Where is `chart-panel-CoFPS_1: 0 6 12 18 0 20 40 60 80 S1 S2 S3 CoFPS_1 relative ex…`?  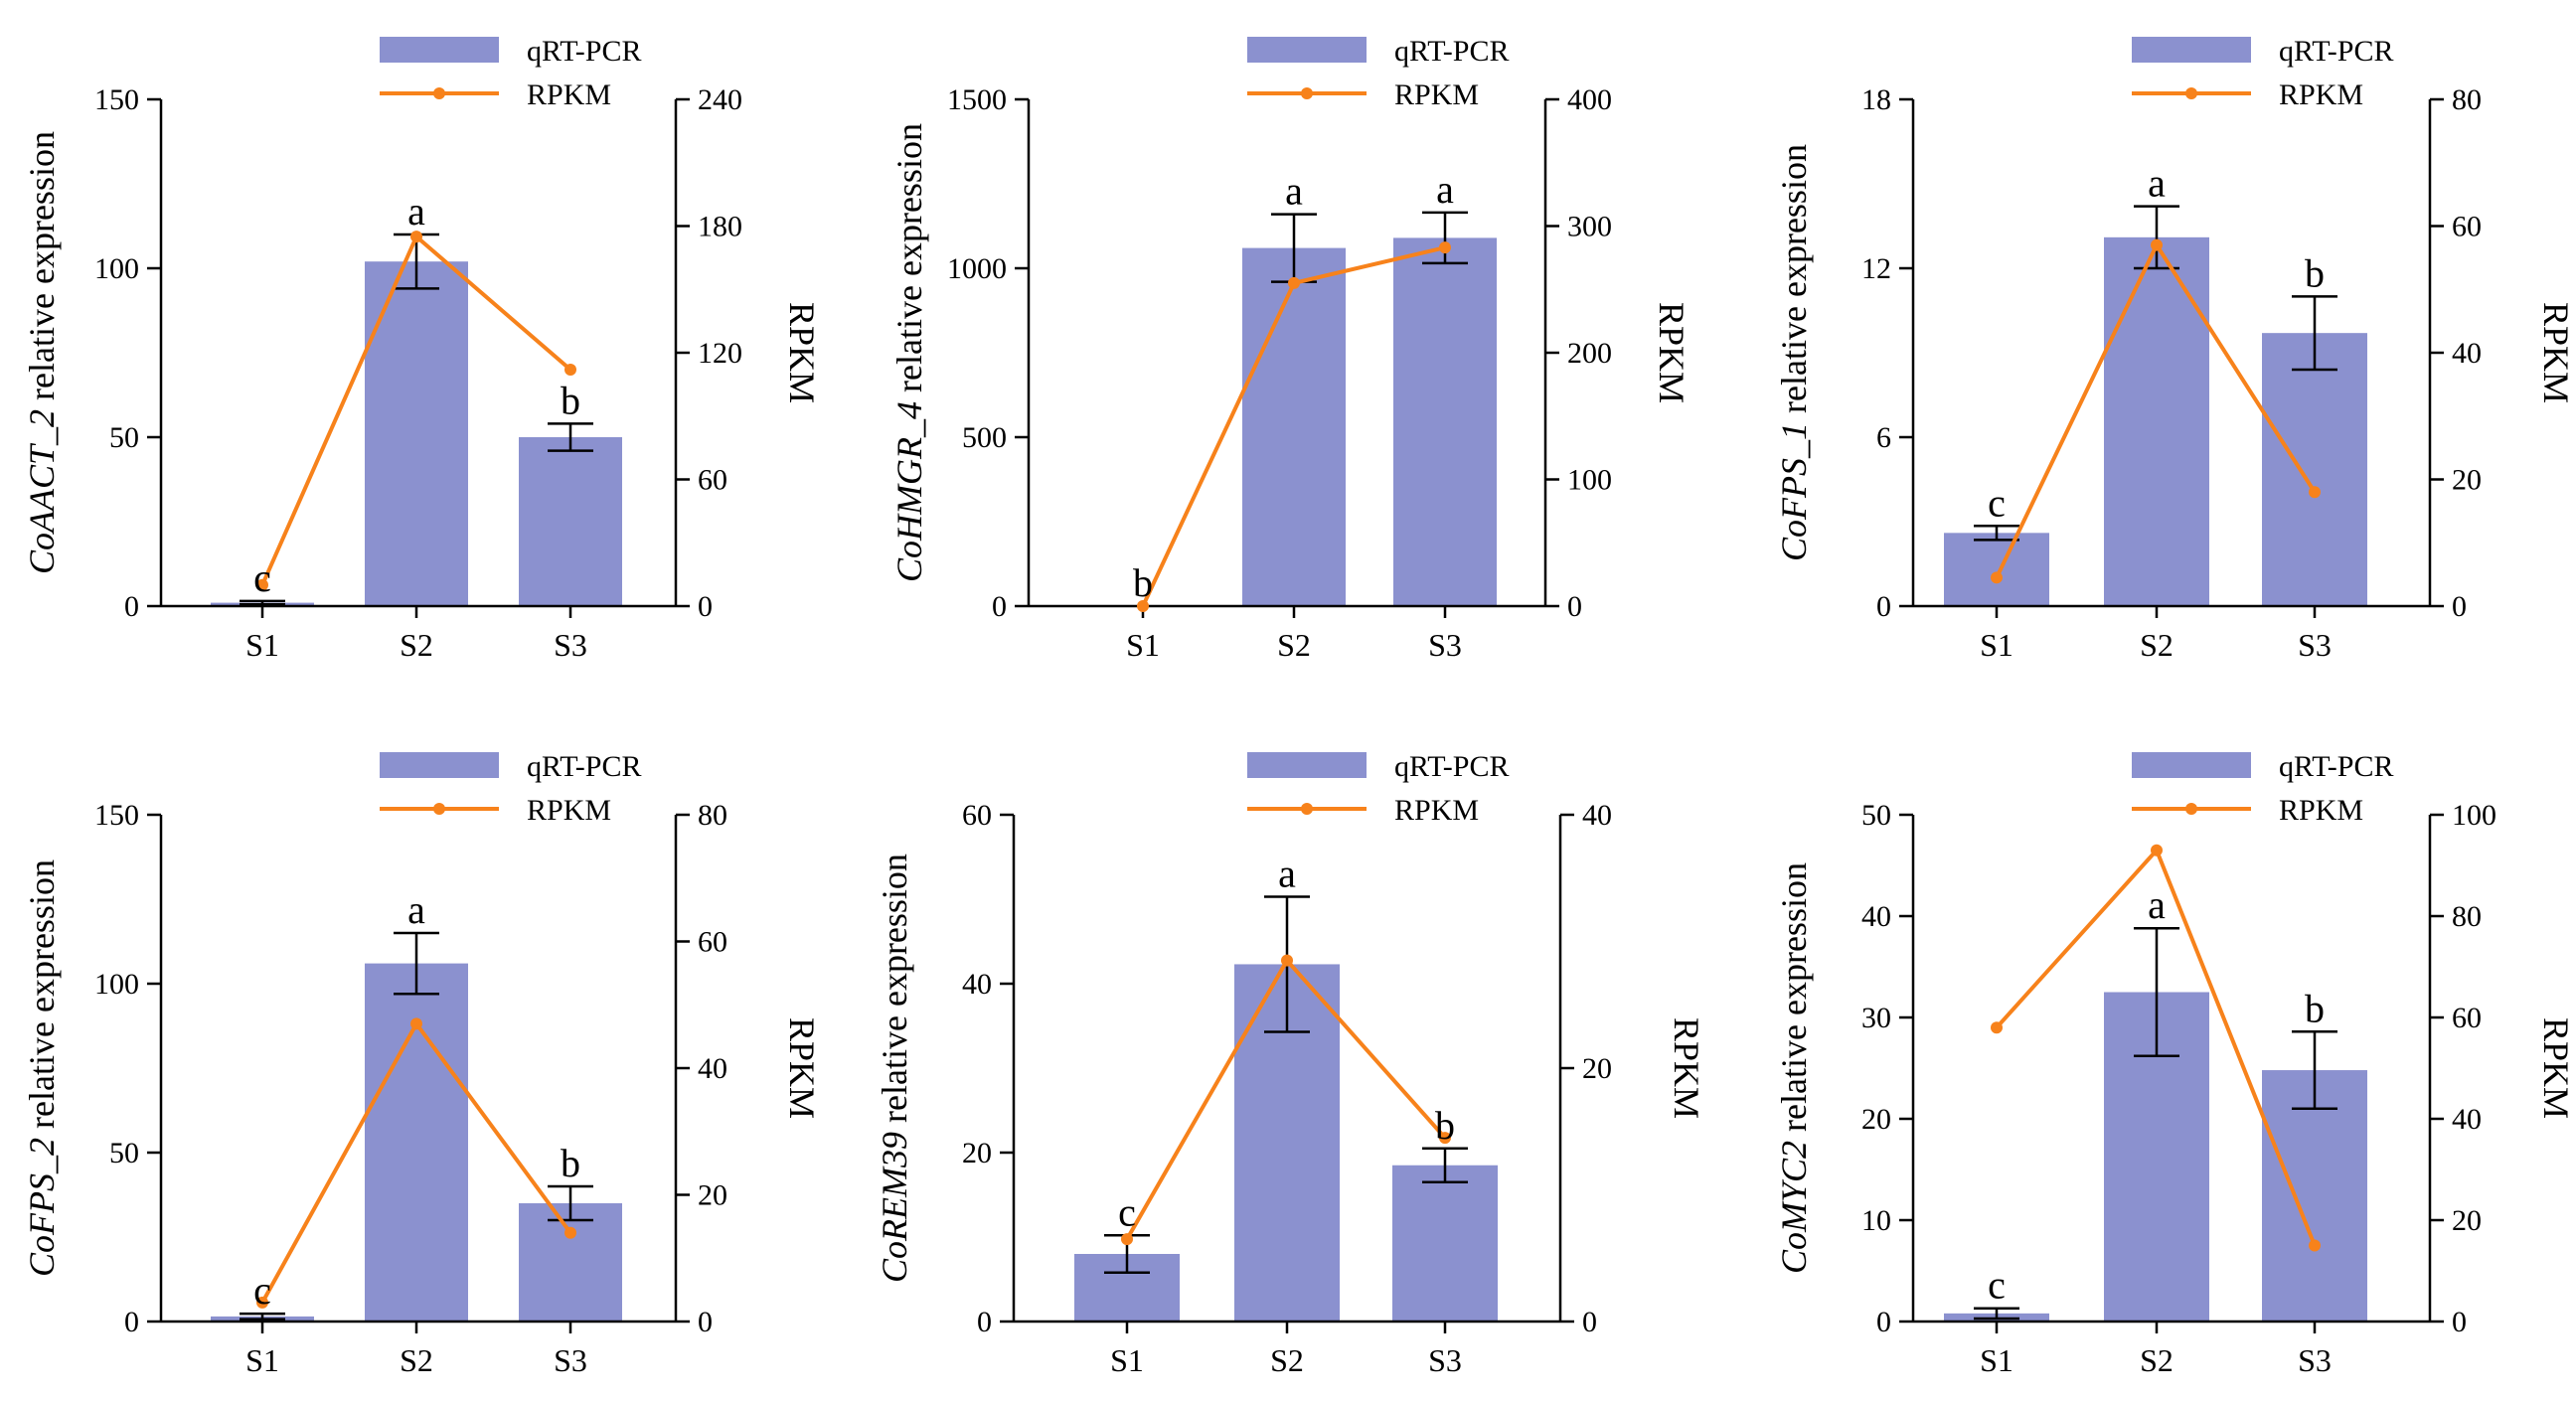
chart-panel-CoFPS_1: 0 6 12 18 0 20 40 60 80 S1 S2 S3 CoFPS_1 relative ex… is located at coordinates (2175, 349).